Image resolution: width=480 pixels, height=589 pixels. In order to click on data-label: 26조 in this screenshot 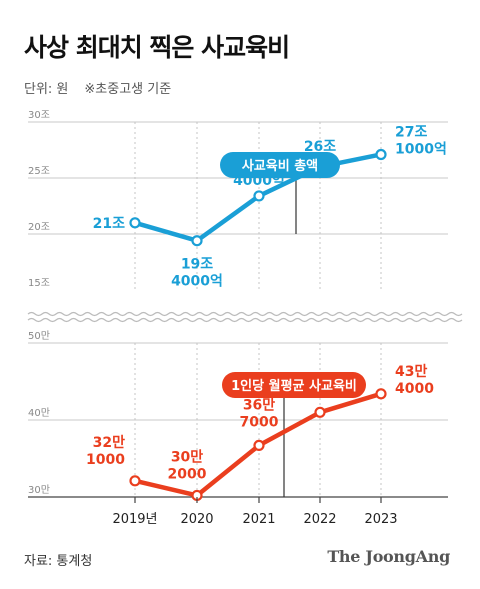, I will do `click(320, 147)`.